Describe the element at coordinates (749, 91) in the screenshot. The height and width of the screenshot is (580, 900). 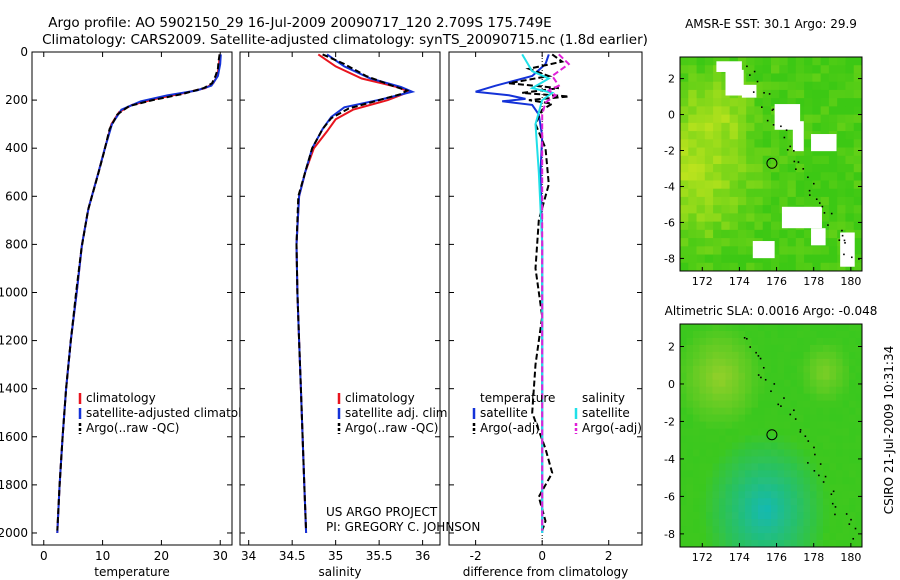
I see `sst_map-missing-patch` at that location.